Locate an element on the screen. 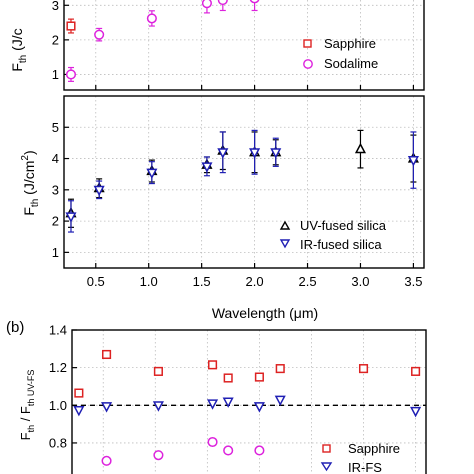 This screenshot has width=474, height=474. y-label-rest: (J/cm is located at coordinates (29, 180).